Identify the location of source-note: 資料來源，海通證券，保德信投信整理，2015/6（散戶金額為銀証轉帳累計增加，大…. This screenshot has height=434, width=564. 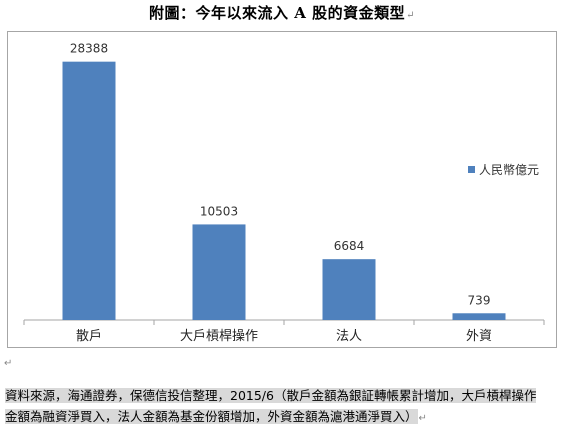
(282, 407).